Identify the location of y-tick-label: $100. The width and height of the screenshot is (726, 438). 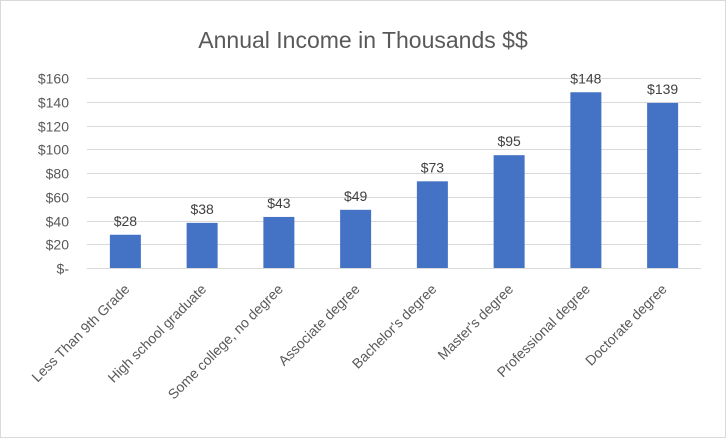
(53, 150).